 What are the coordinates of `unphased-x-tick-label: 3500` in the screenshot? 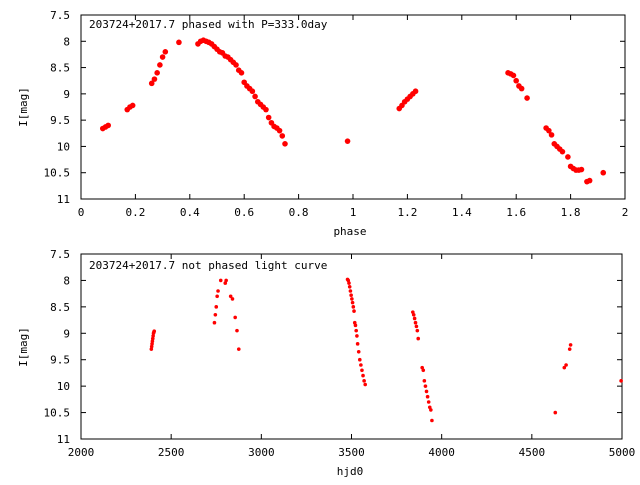 It's located at (351, 452).